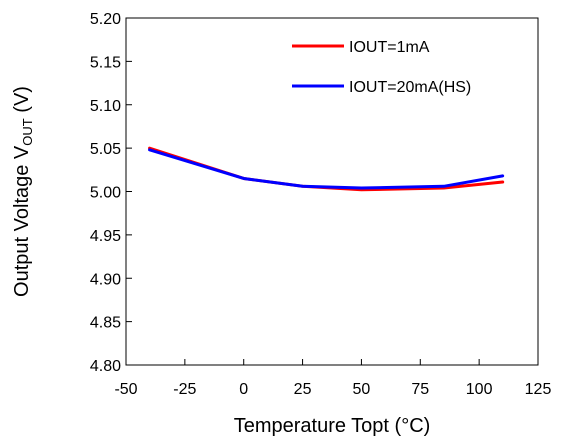  I want to click on x-tick-label: 125, so click(538, 389).